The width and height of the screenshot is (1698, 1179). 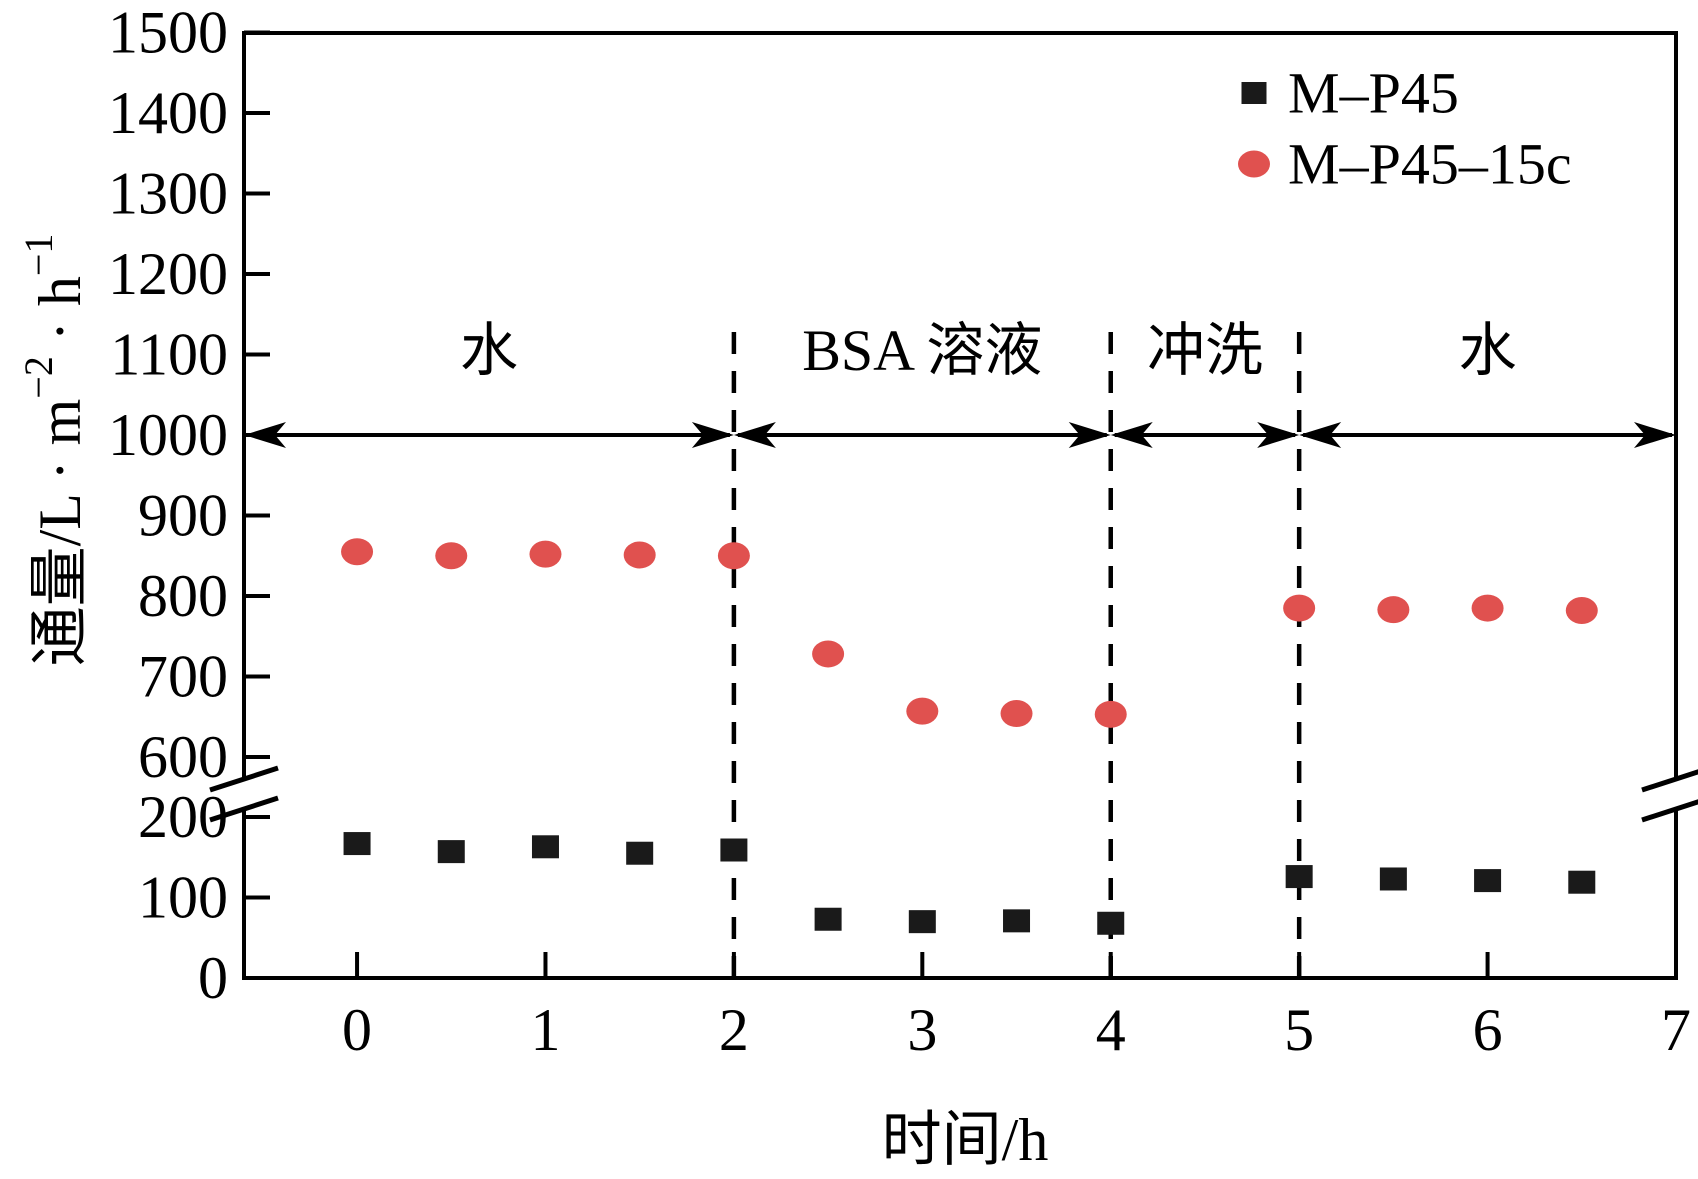 I want to click on legend-label: M–P45–15c, so click(x=1430, y=164).